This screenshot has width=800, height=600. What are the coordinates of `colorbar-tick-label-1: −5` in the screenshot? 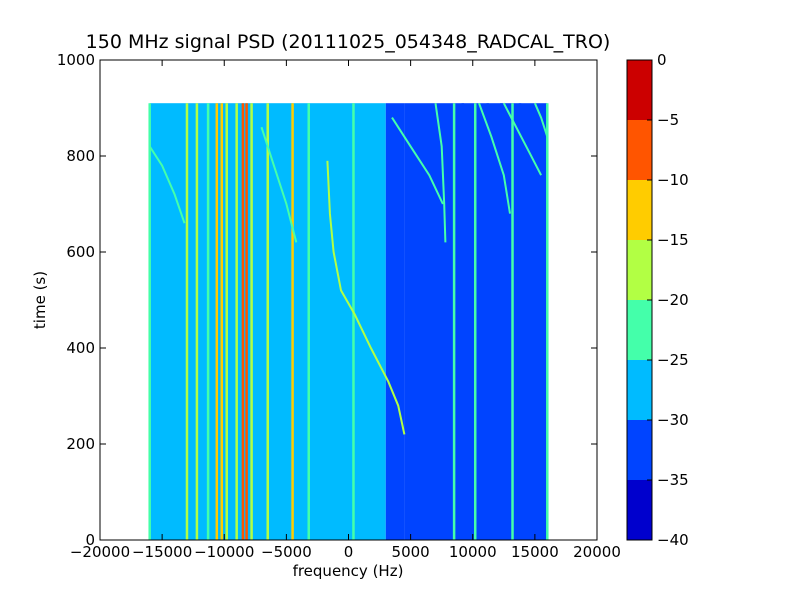 It's located at (668, 120).